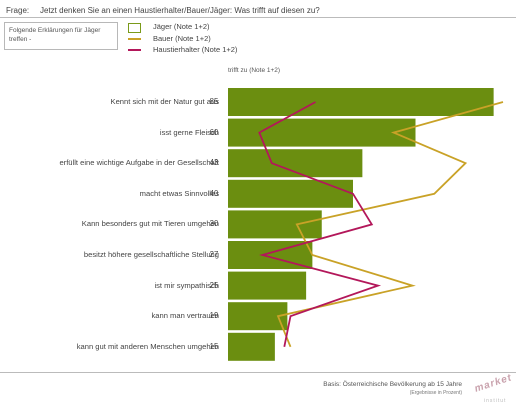 This screenshot has width=516, height=410. Describe the element at coordinates (493, 383) in the screenshot. I see `logo-text: market` at that location.